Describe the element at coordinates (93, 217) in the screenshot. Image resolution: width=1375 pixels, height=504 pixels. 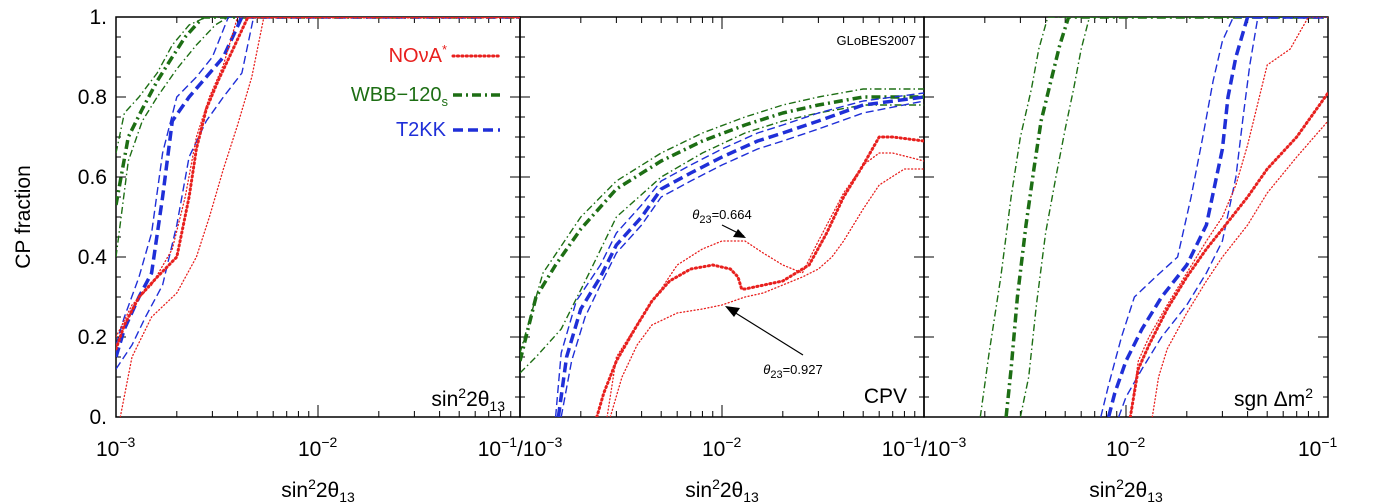
I see `y-tick-labels: 0. 0.2 0.4 0.6 0.8 1.` at that location.